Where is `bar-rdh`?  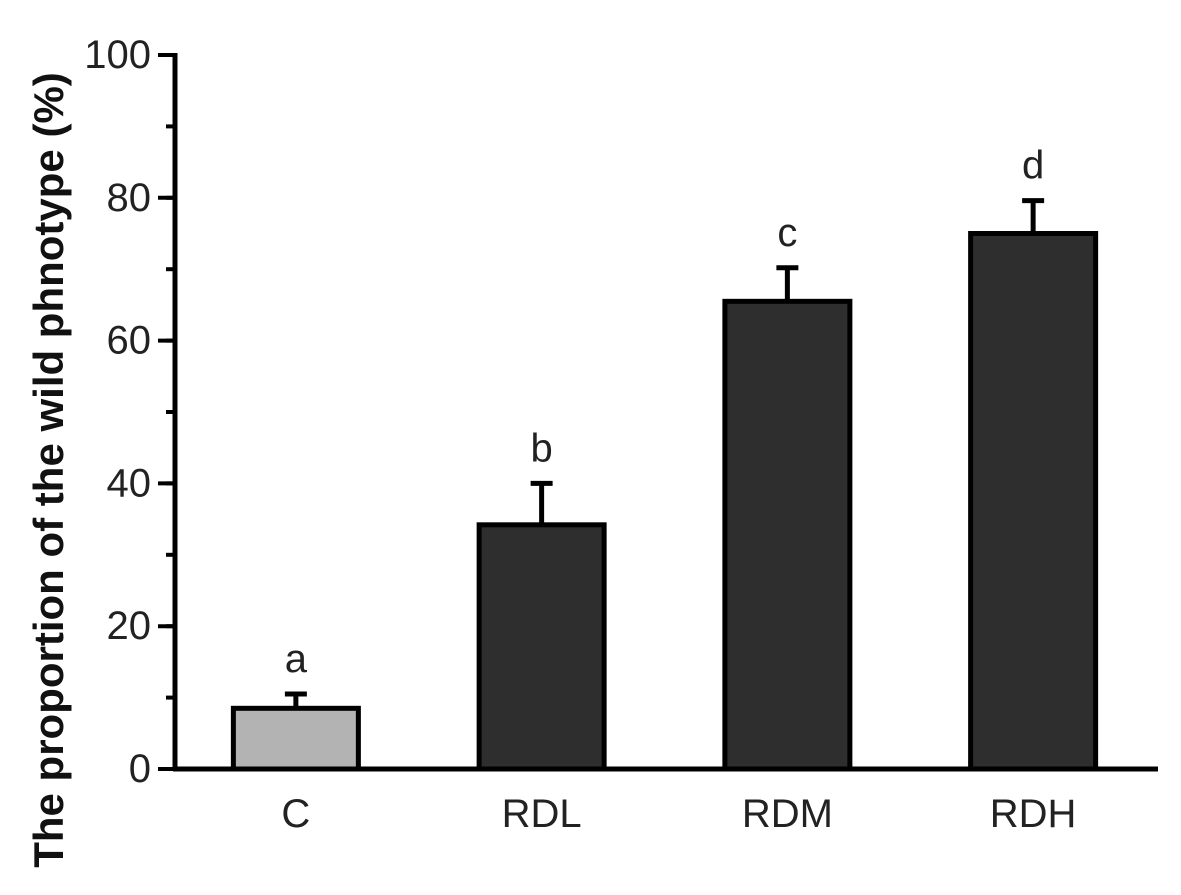
bar-rdh is located at coordinates (1033, 501).